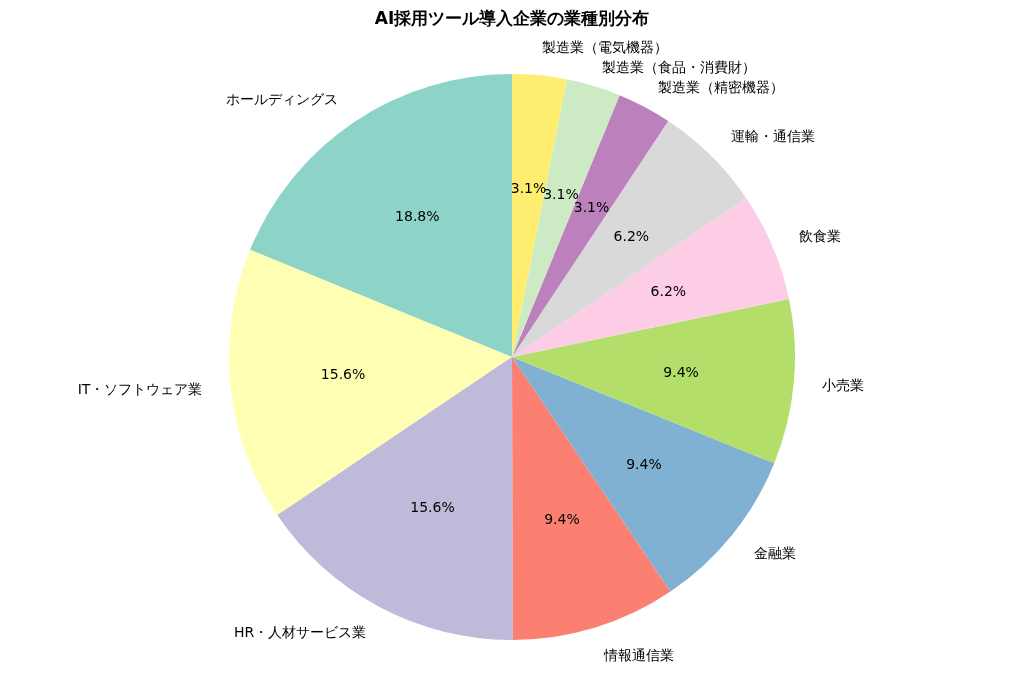  Describe the element at coordinates (300, 632) in the screenshot. I see `slice-label: HR・人材サービス業` at that location.